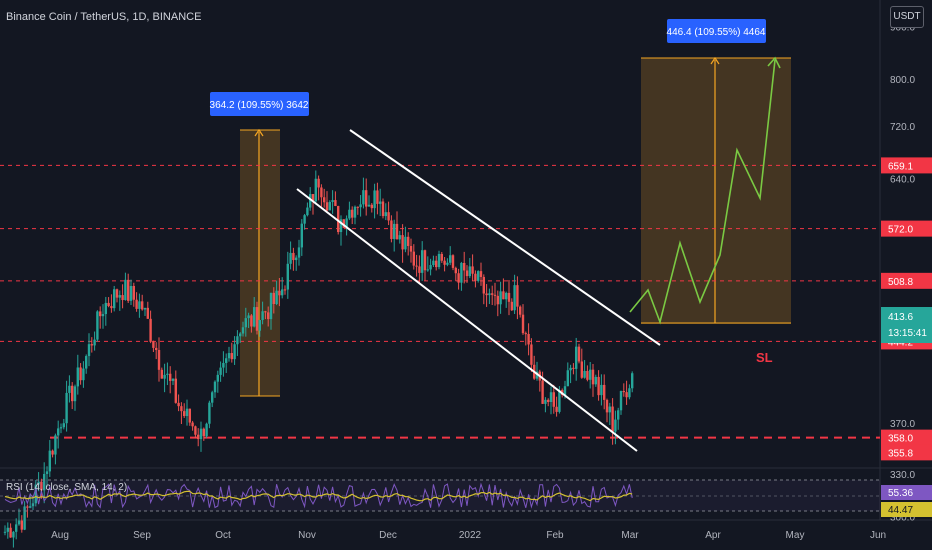 Image resolution: width=932 pixels, height=550 pixels. I want to click on projection-path, so click(702, 192).